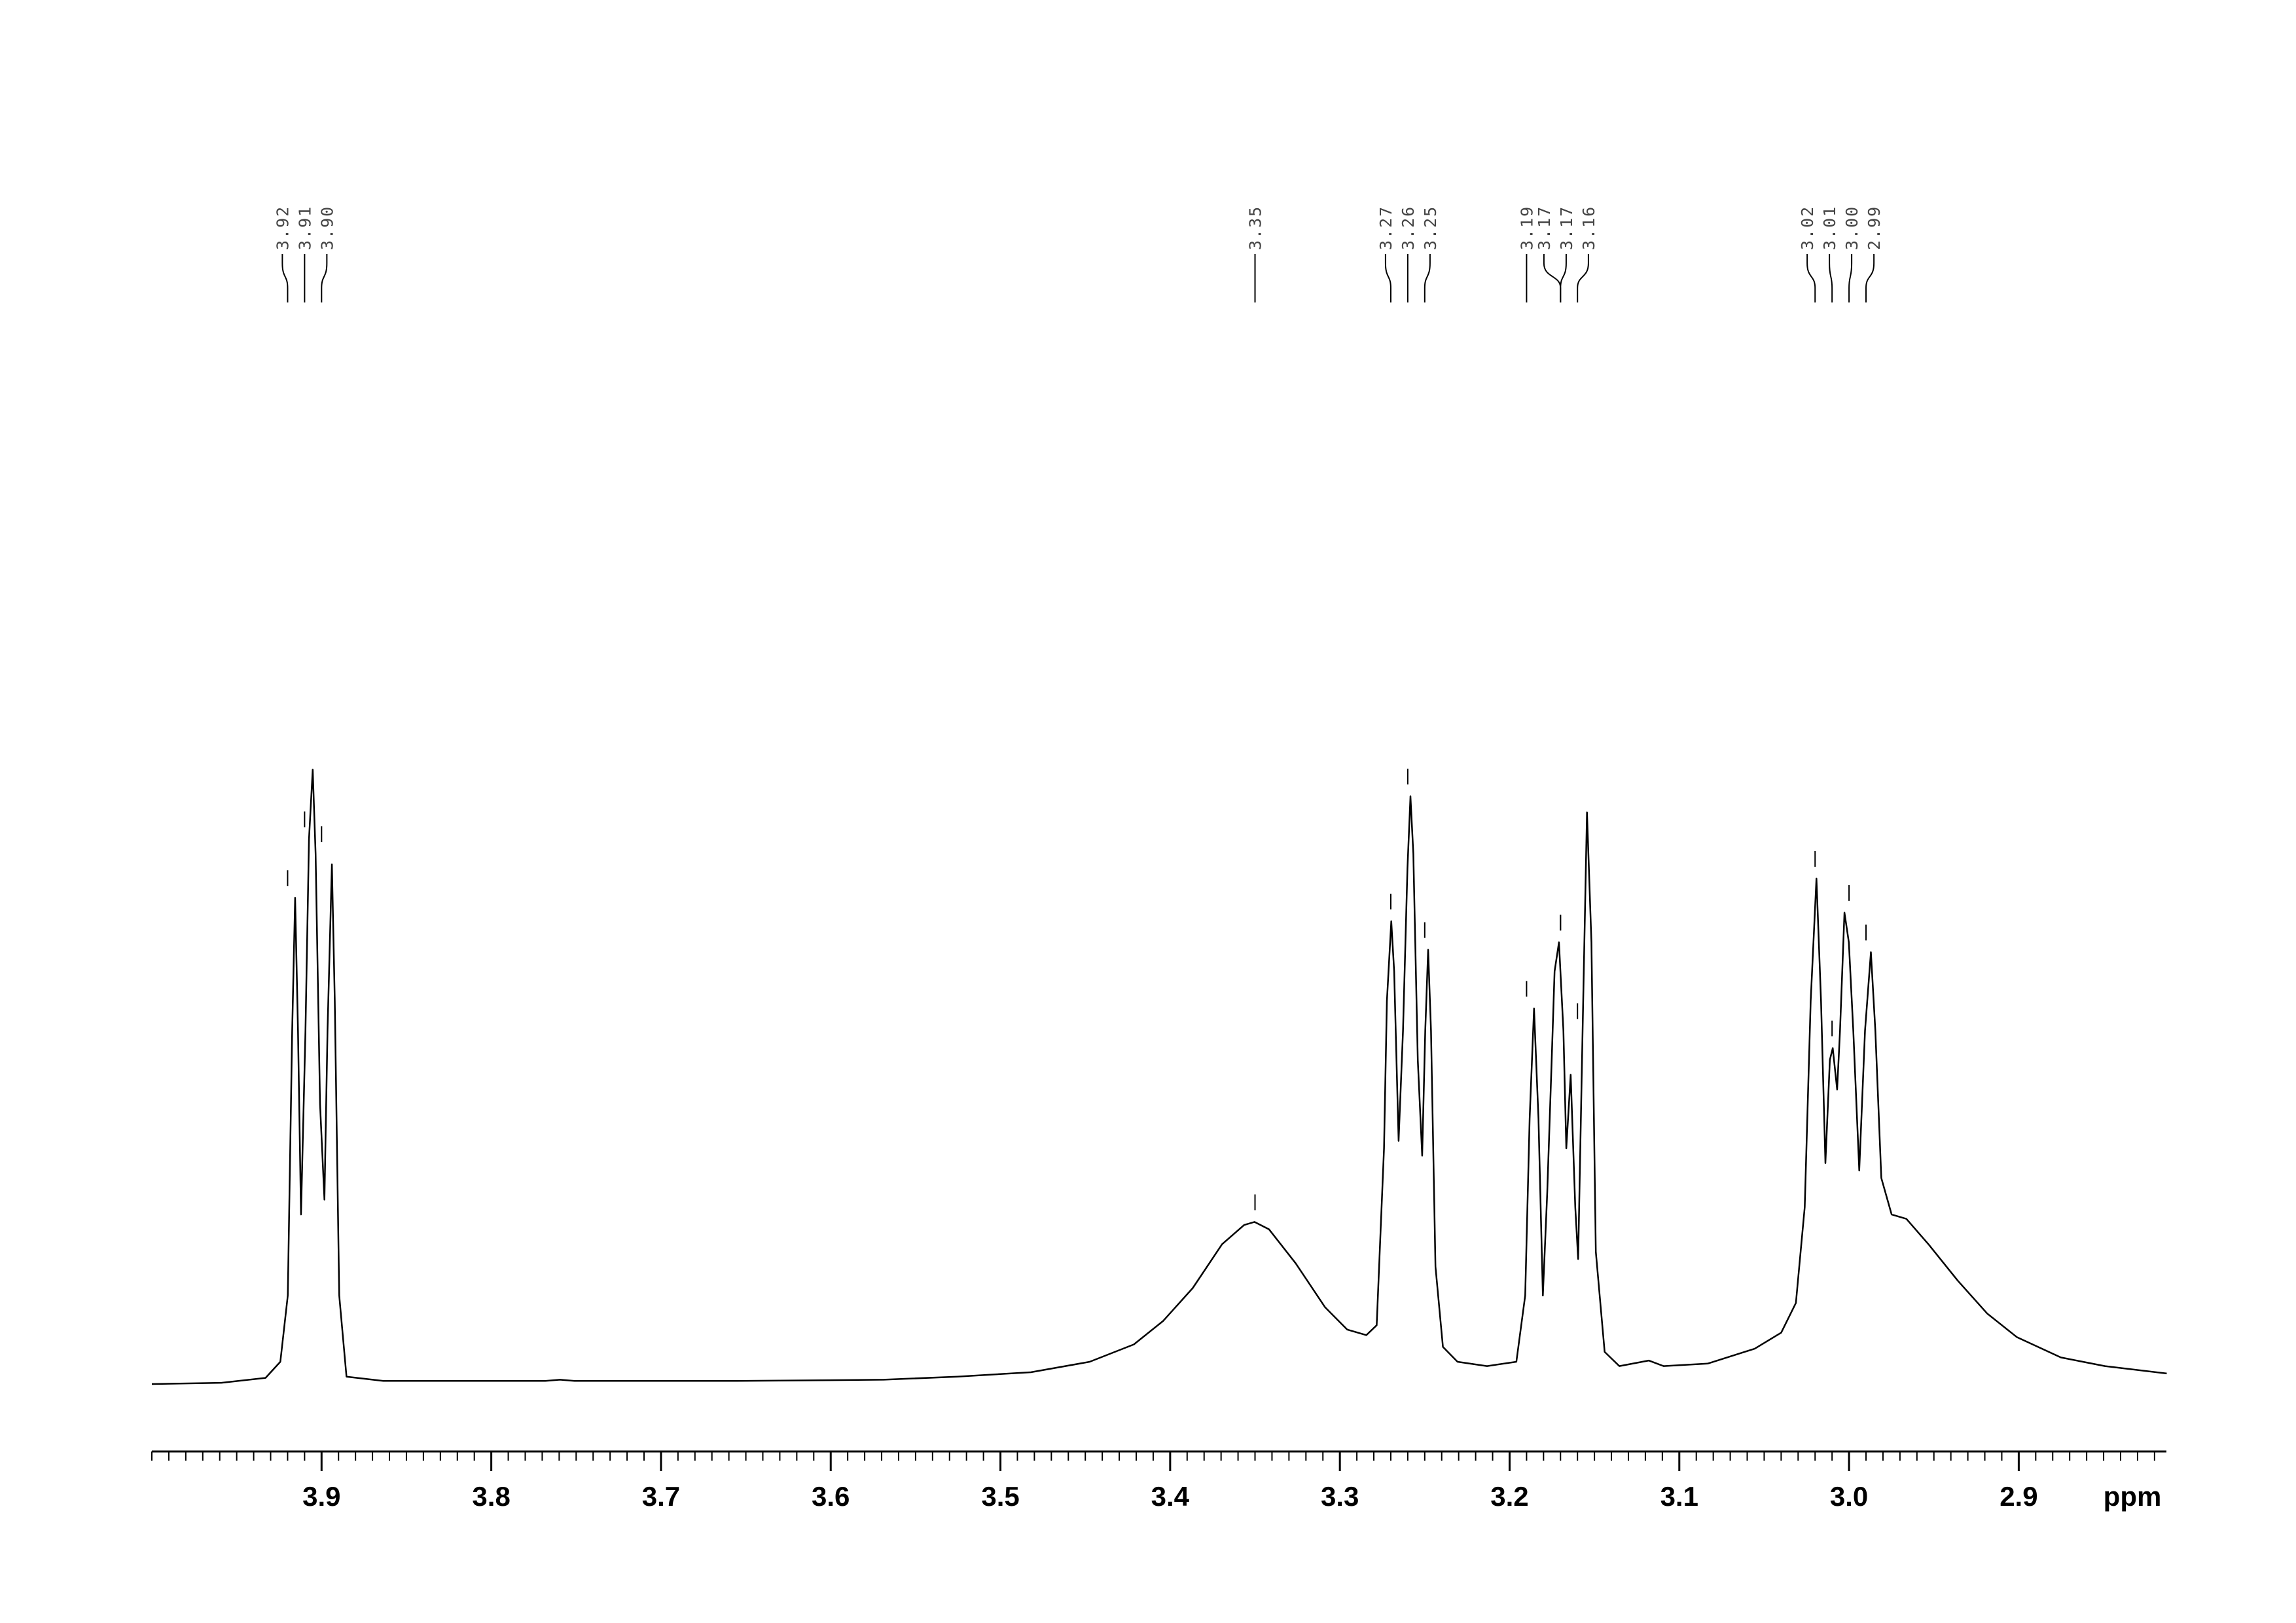 Image resolution: width=2296 pixels, height=1623 pixels. What do you see at coordinates (1430, 228) in the screenshot?
I see `peak-label: 3.25` at bounding box center [1430, 228].